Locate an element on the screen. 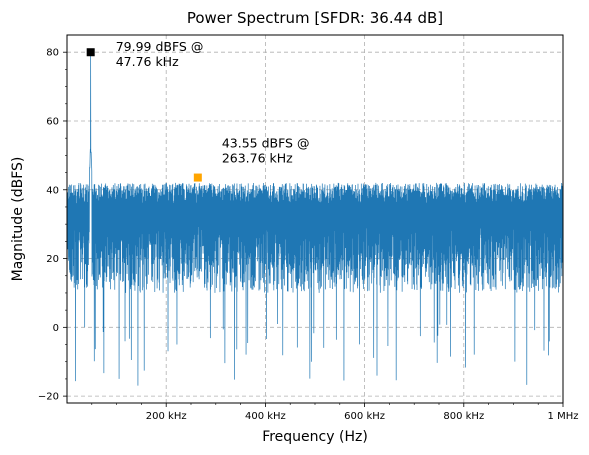  y-tick-label-2: 20 is located at coordinates (52, 259).